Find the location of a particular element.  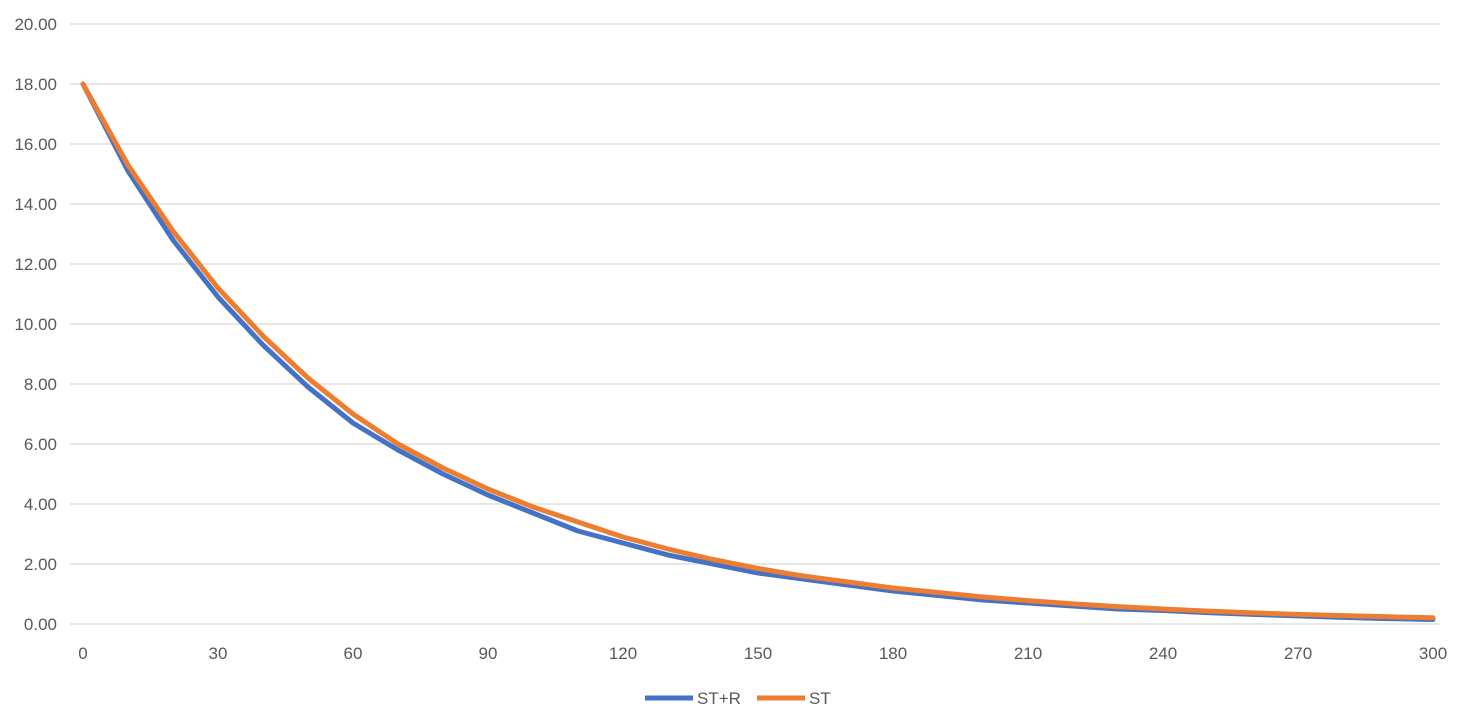

x-tick-label: 0 is located at coordinates (82, 653).